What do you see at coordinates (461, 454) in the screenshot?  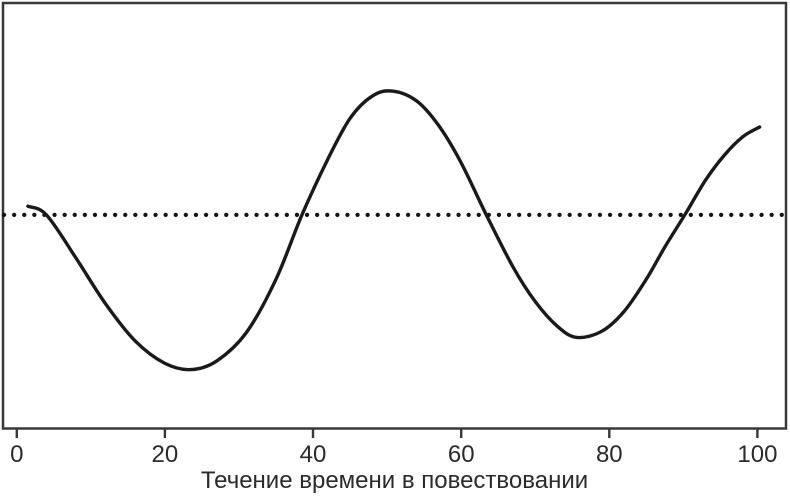 I see `x-tick-label: 60` at bounding box center [461, 454].